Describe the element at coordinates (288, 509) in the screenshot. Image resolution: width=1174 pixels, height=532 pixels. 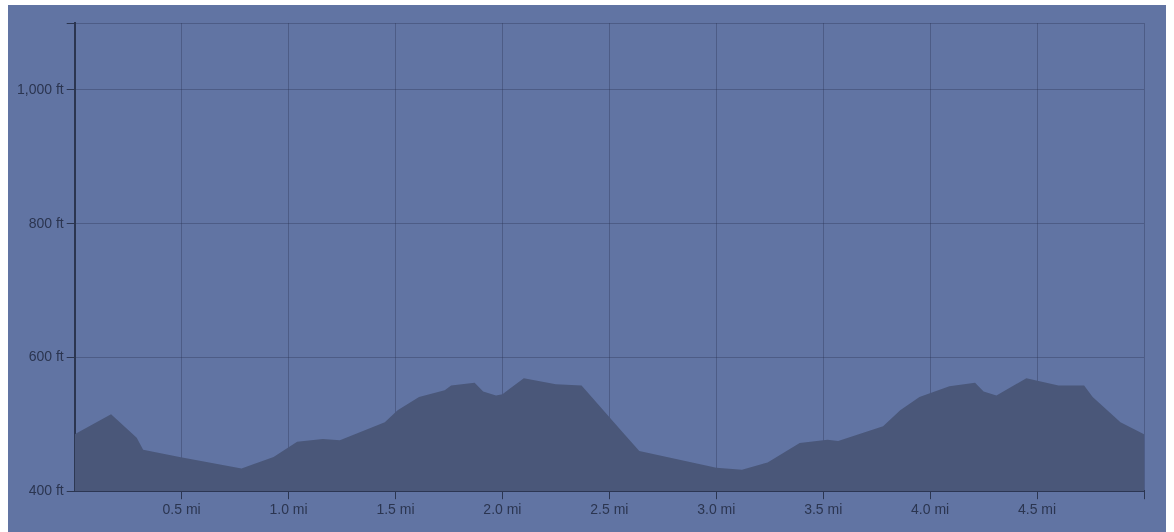
I see `x-tick-label: 1.0 mi` at that location.